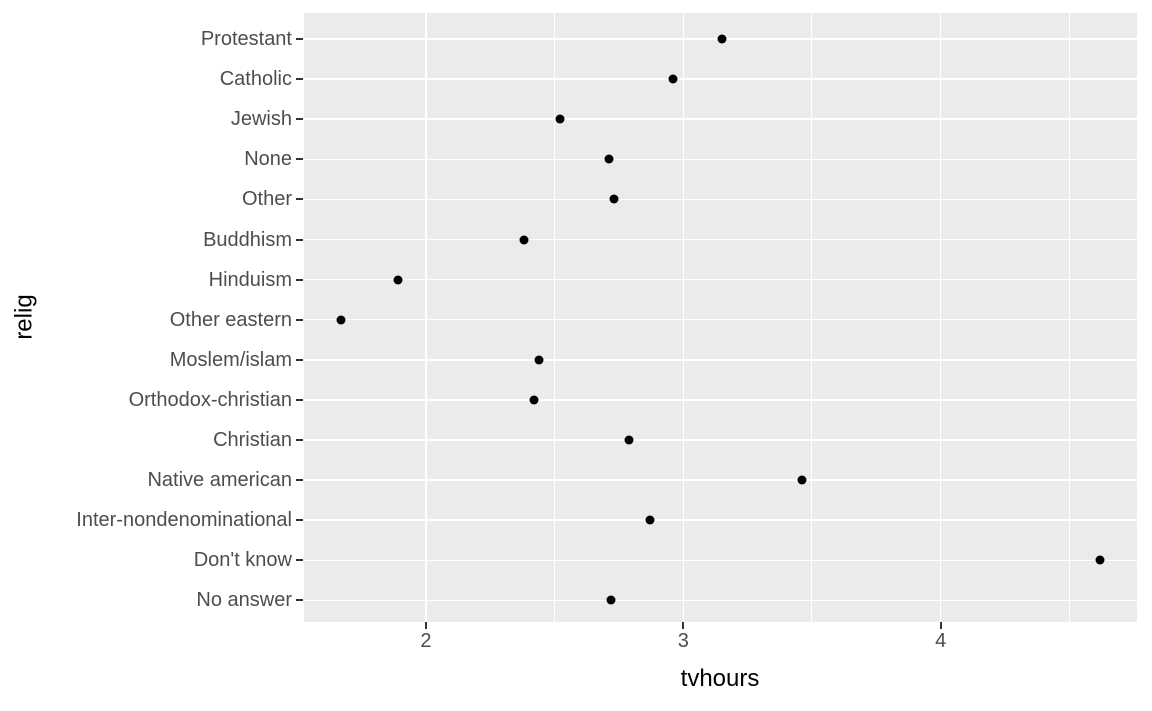 The image size is (1152, 711). I want to click on y-tick-label: Orthodox-christian, so click(210, 399).